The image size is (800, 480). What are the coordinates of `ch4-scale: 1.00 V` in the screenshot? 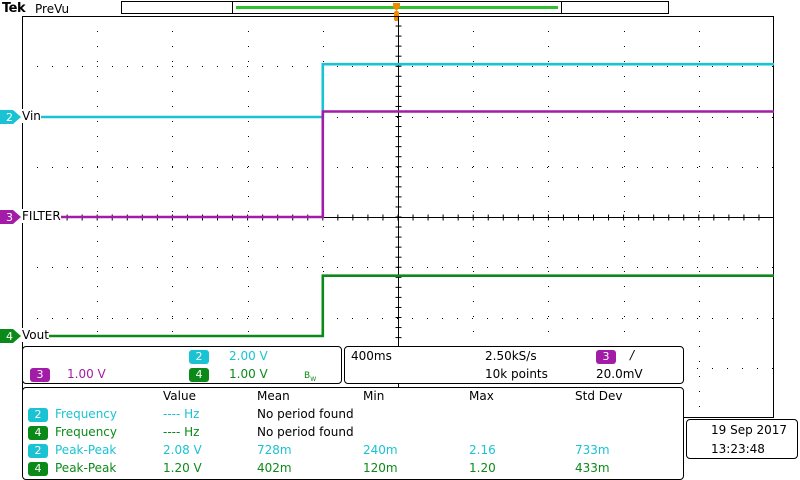 It's located at (248, 374).